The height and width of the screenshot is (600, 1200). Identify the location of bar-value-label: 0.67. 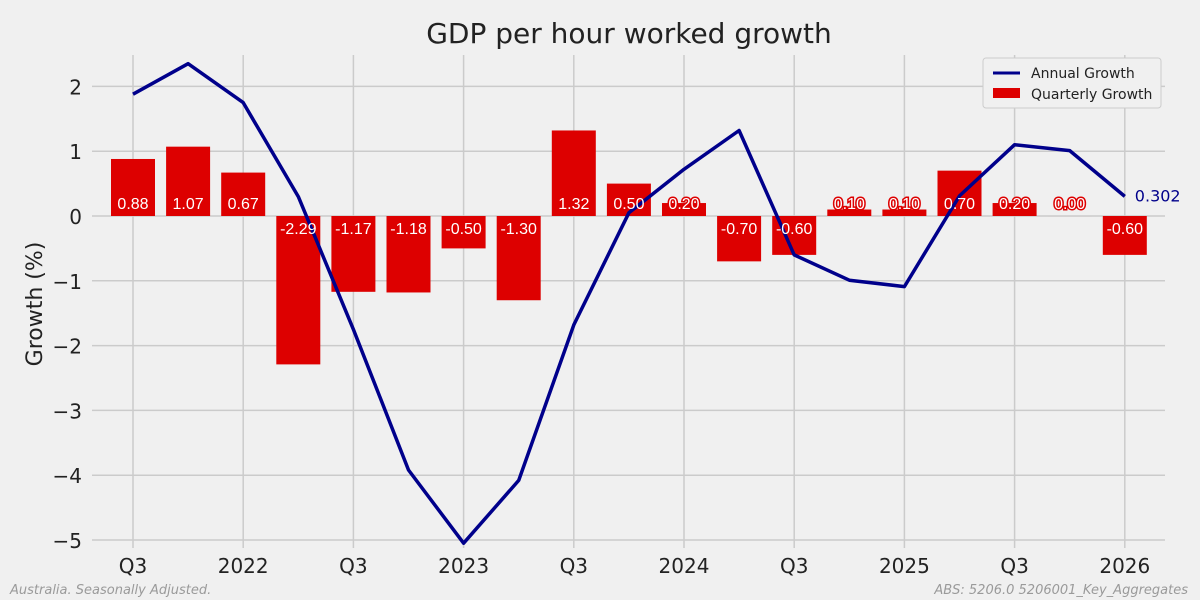
(243, 204).